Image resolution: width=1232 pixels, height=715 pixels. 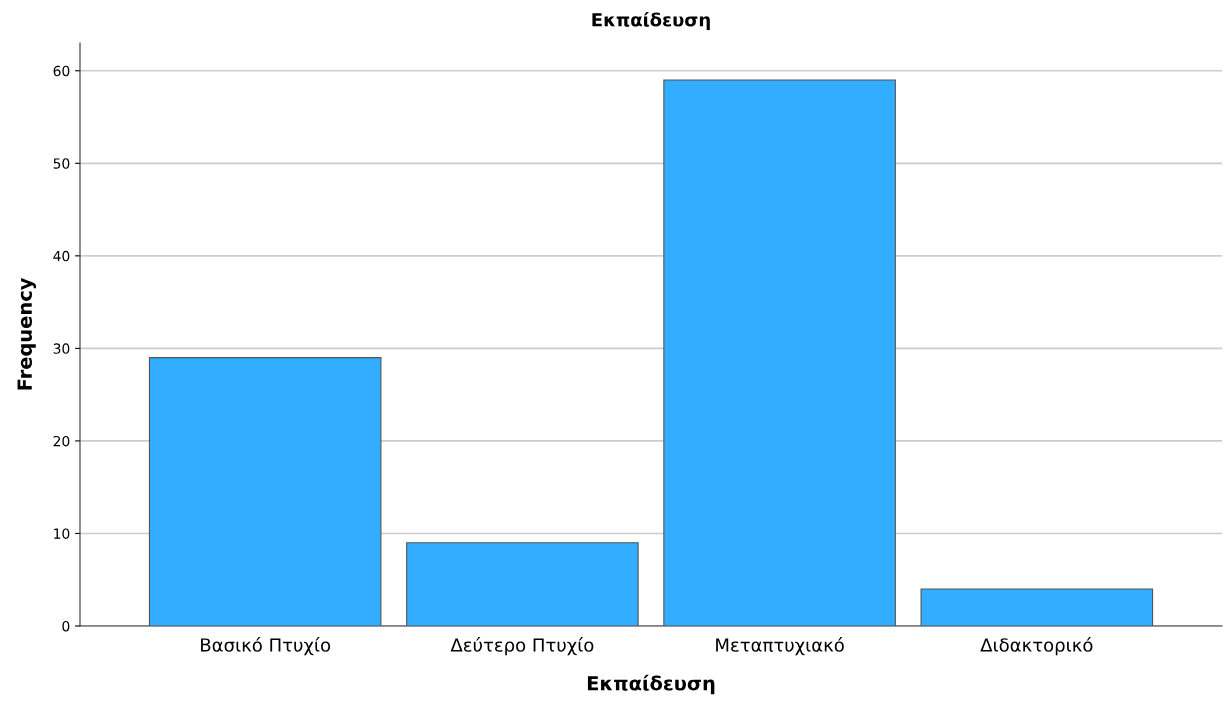 What do you see at coordinates (780, 646) in the screenshot?
I see `x-tick-label: Μεταπτυχιακό` at bounding box center [780, 646].